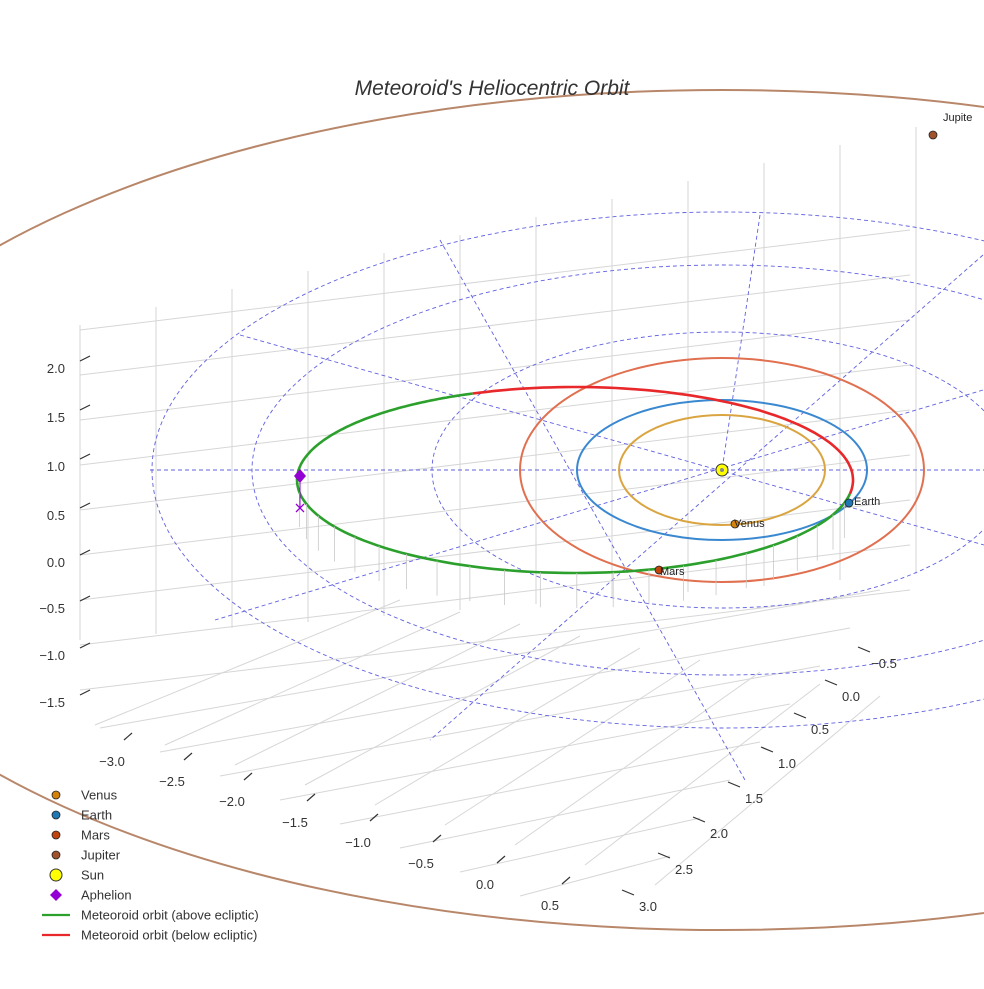 The image size is (984, 989). I want to click on z-tick-label: −0.5, so click(52, 608).